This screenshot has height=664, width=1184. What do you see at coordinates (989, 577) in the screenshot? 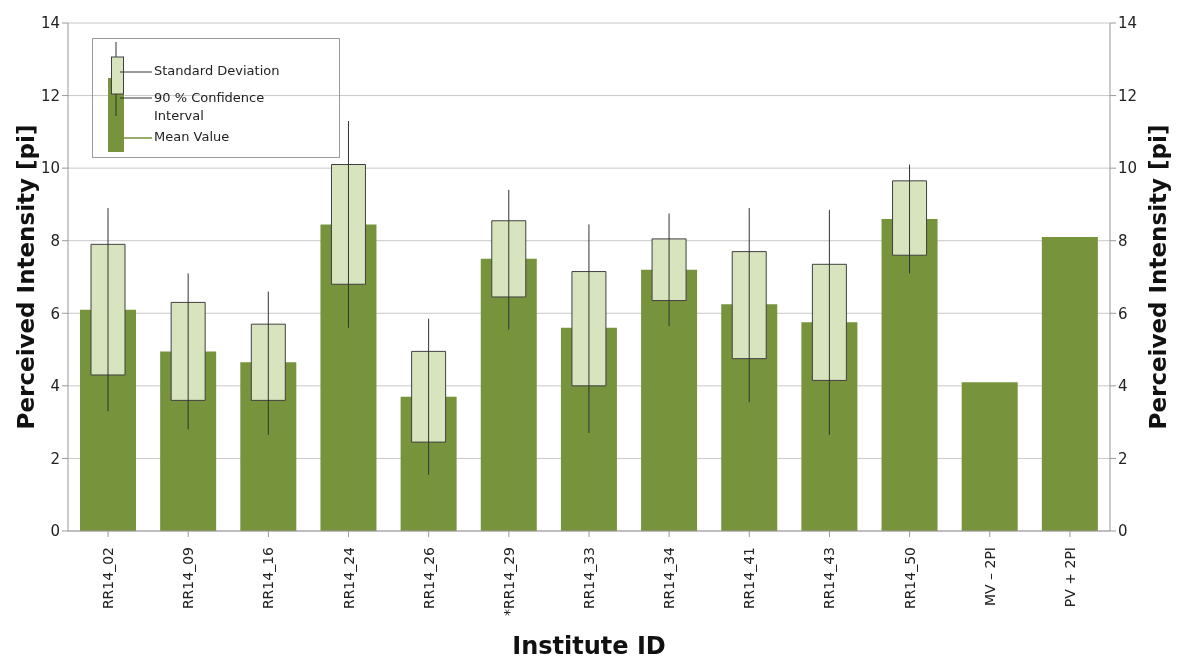
I see `x-tick-label: MV – 2PI` at bounding box center [989, 577].